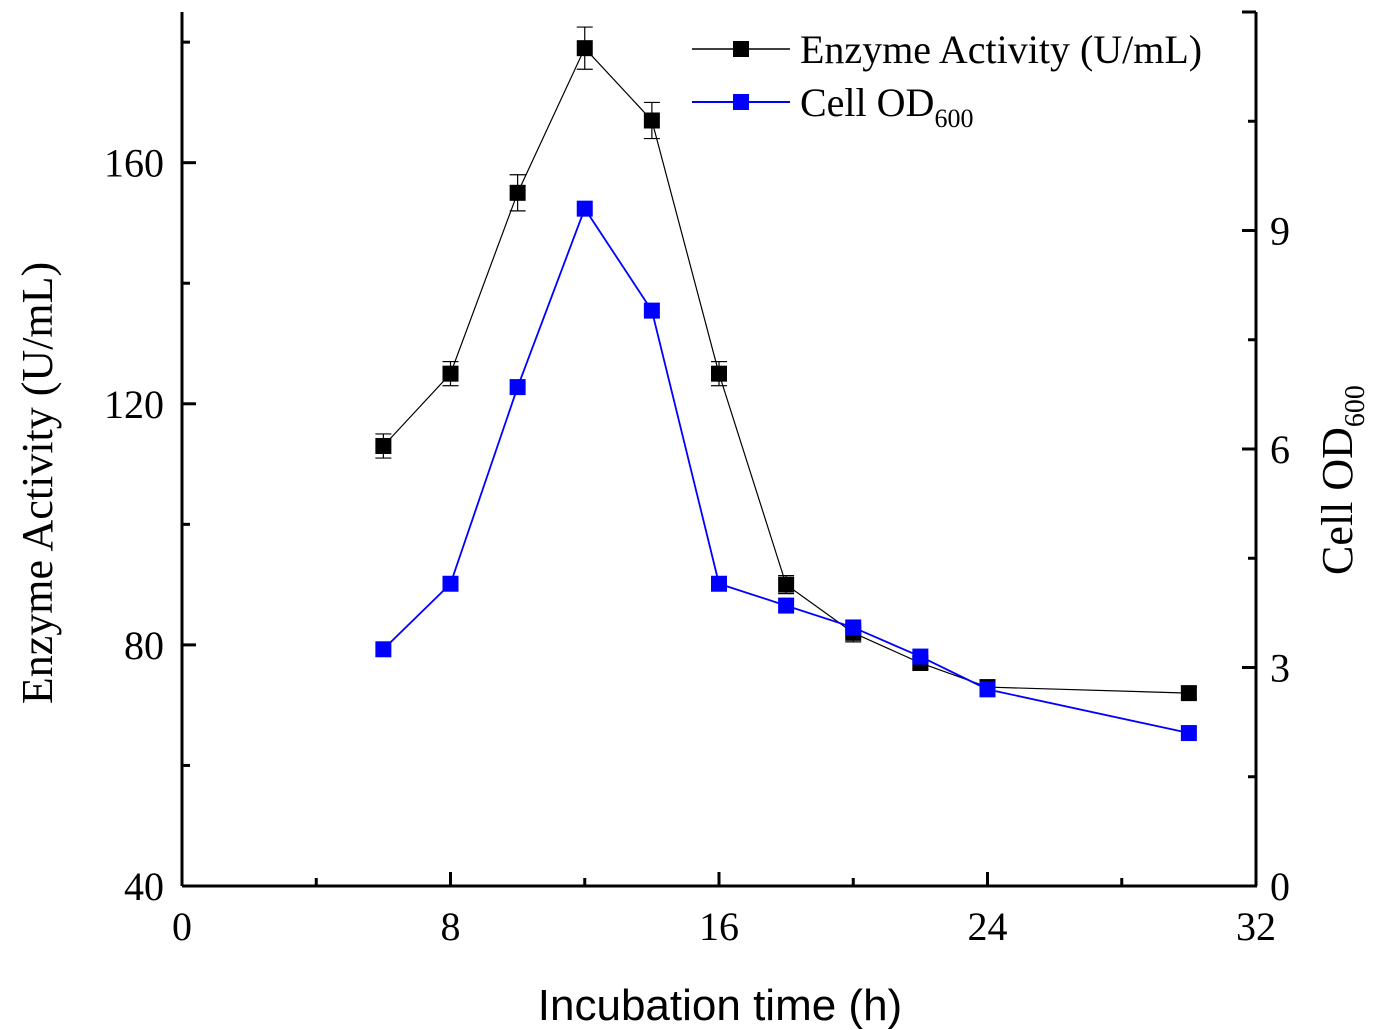 This screenshot has height=1030, width=1395. Describe the element at coordinates (1280, 668) in the screenshot. I see `y-right-tick-label: 3` at that location.